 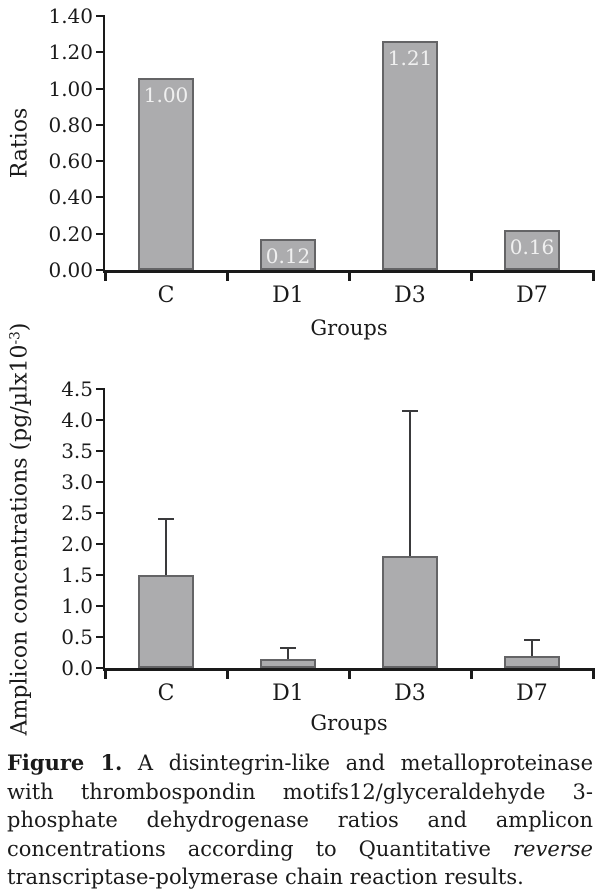 What do you see at coordinates (349, 328) in the screenshot?
I see `ratios-x-axis-title: Groups` at bounding box center [349, 328].